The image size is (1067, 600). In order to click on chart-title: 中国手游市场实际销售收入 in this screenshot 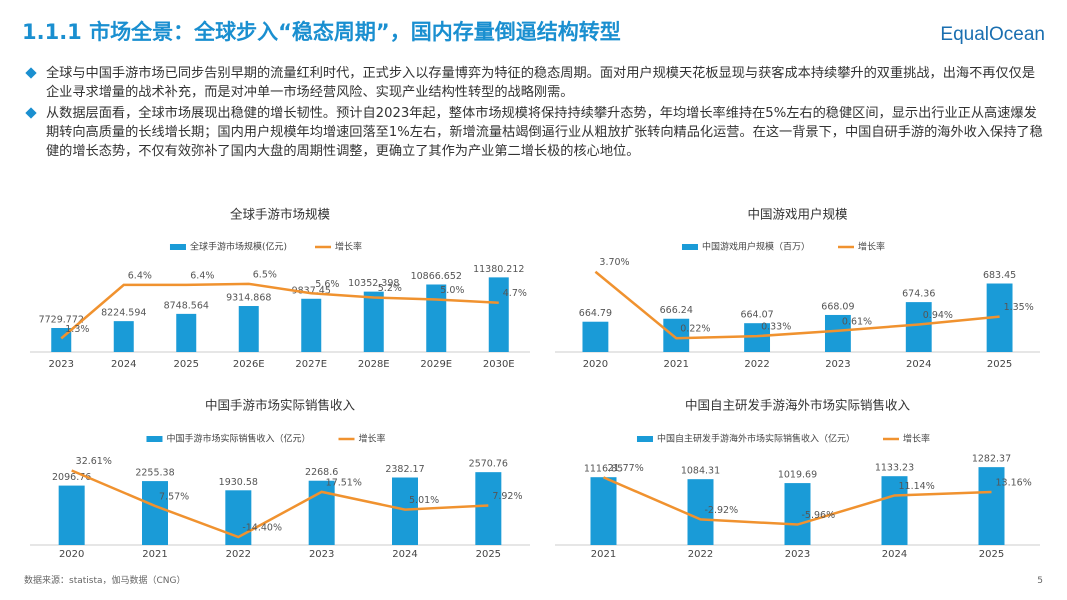, I will do `click(280, 405)`.